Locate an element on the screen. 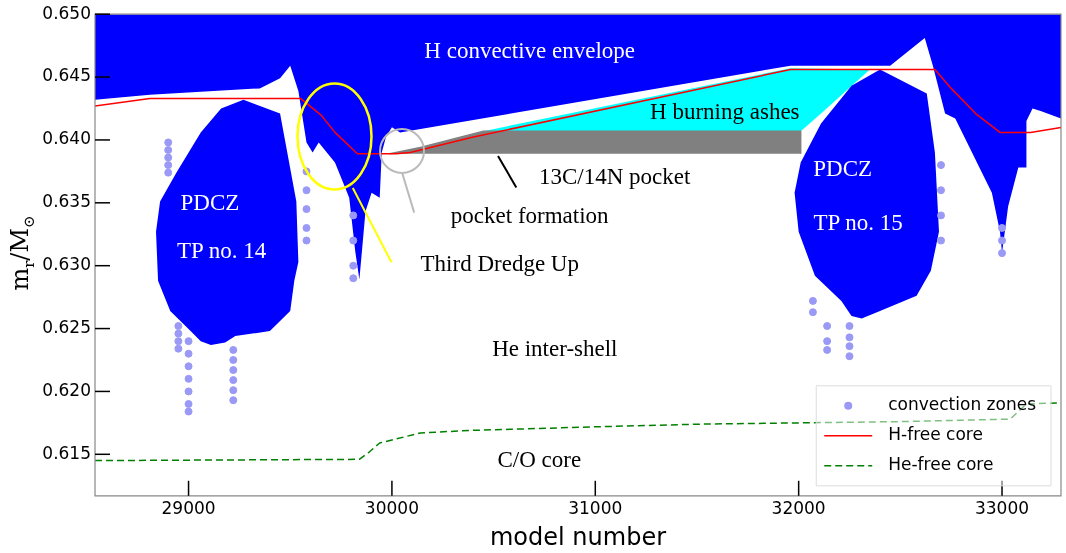 The height and width of the screenshot is (553, 1066). annotation: Third Dredge Up is located at coordinates (499, 263).